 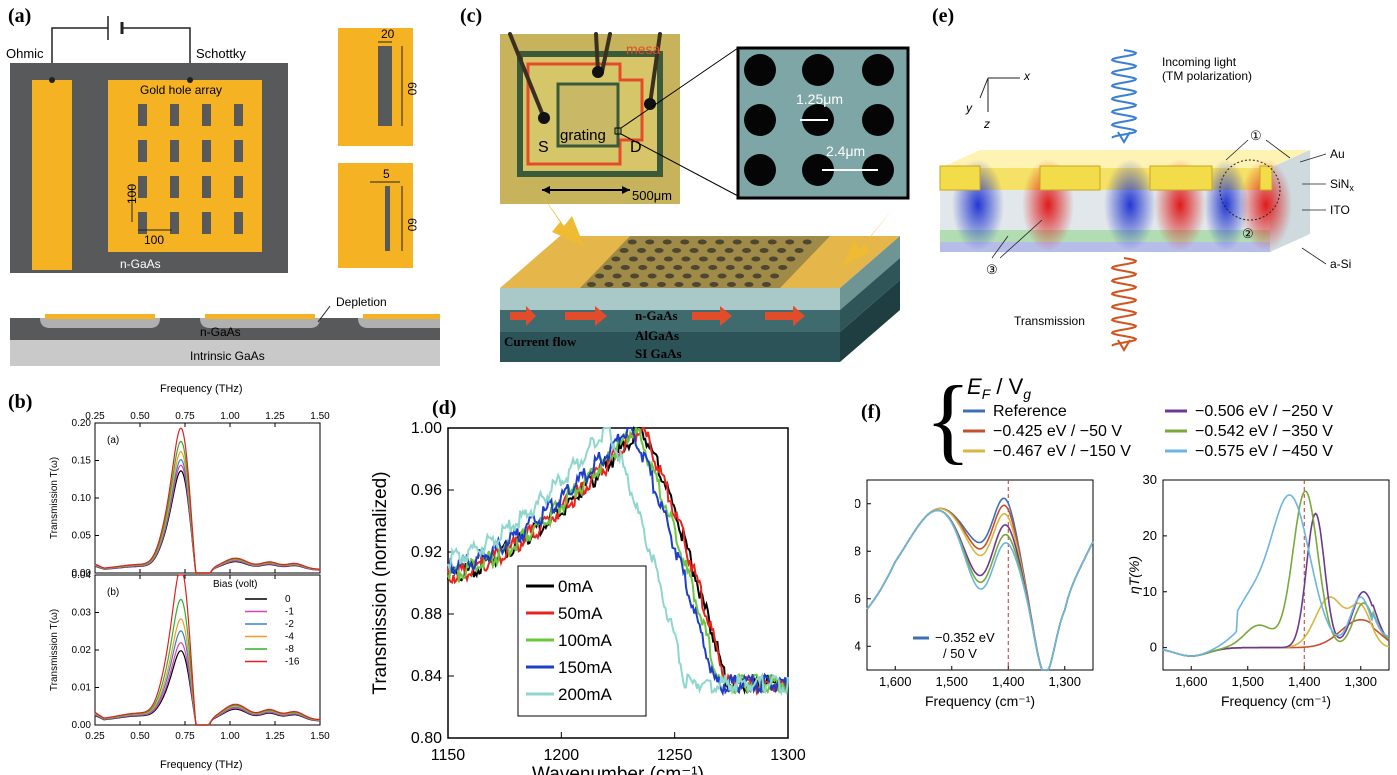 I want to click on dim-arrows-a, so click(x=151, y=208).